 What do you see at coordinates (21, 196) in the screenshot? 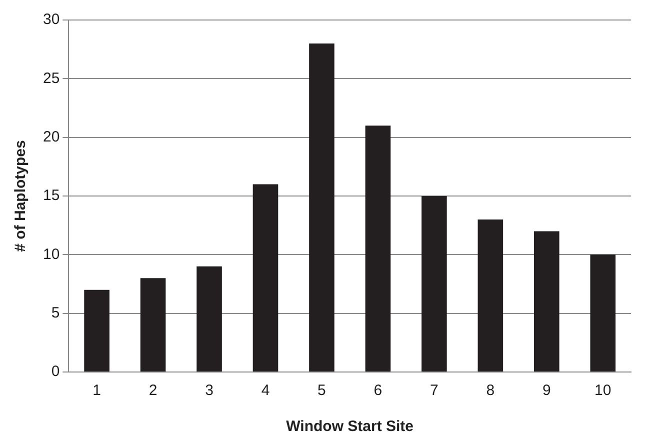
I see `y-axis-title: # of Haplotypes` at bounding box center [21, 196].